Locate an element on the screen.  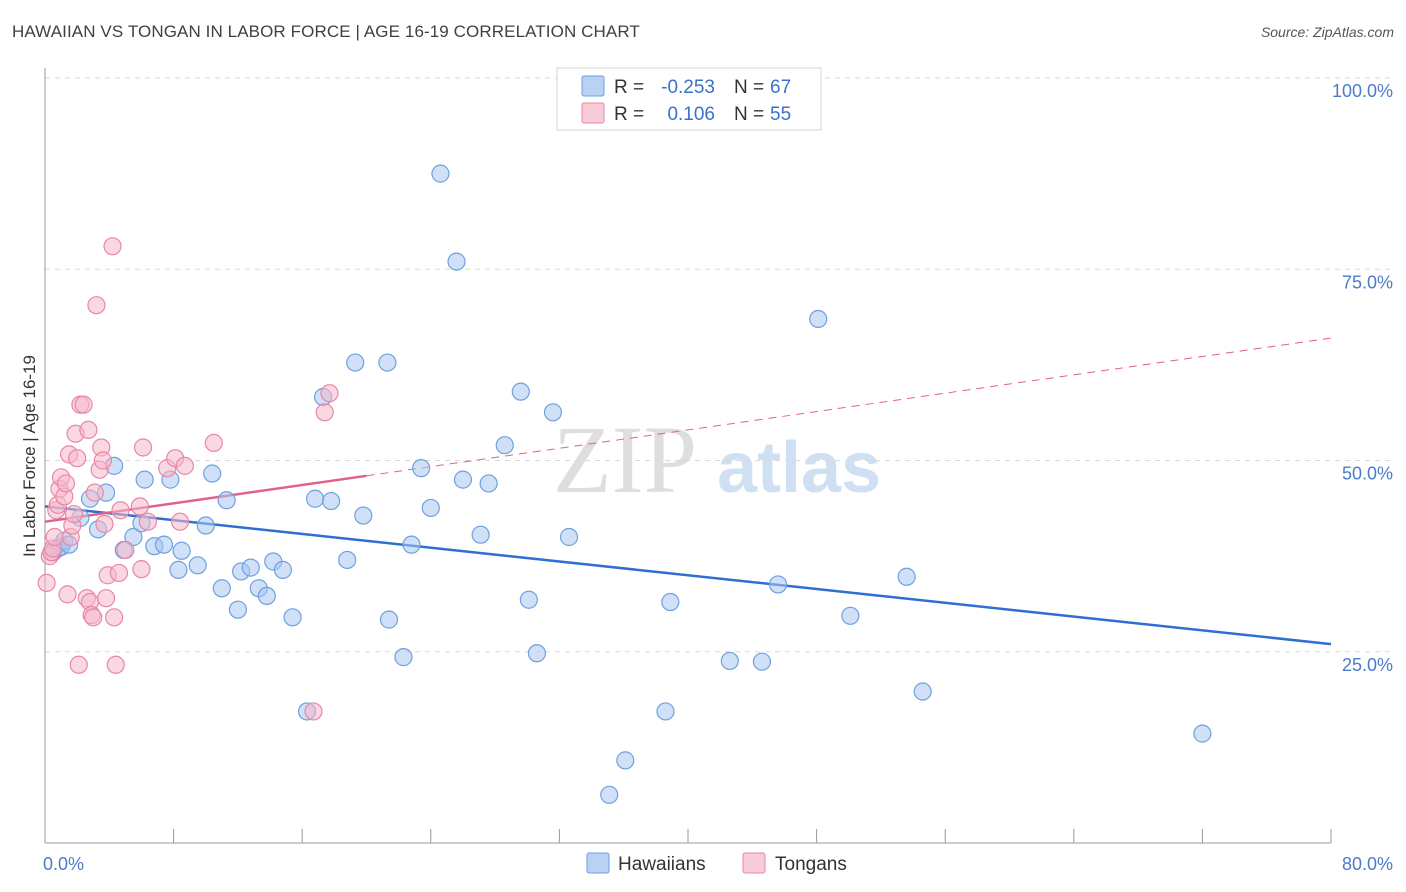
hawaiian-trend-line is located at coordinates (688, 575).